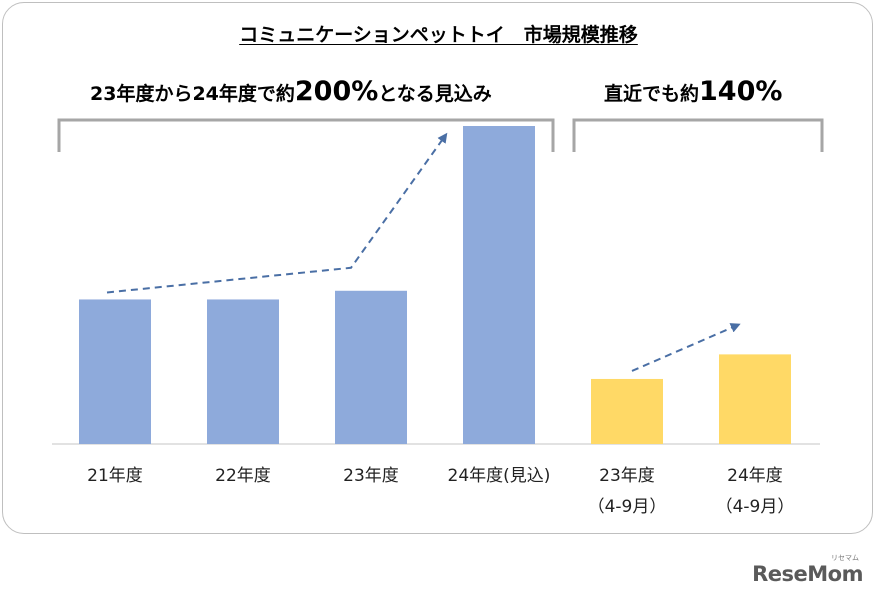 Image resolution: width=877 pixels, height=596 pixels. Describe the element at coordinates (845, 558) in the screenshot. I see `brand-kana: リセマム` at that location.